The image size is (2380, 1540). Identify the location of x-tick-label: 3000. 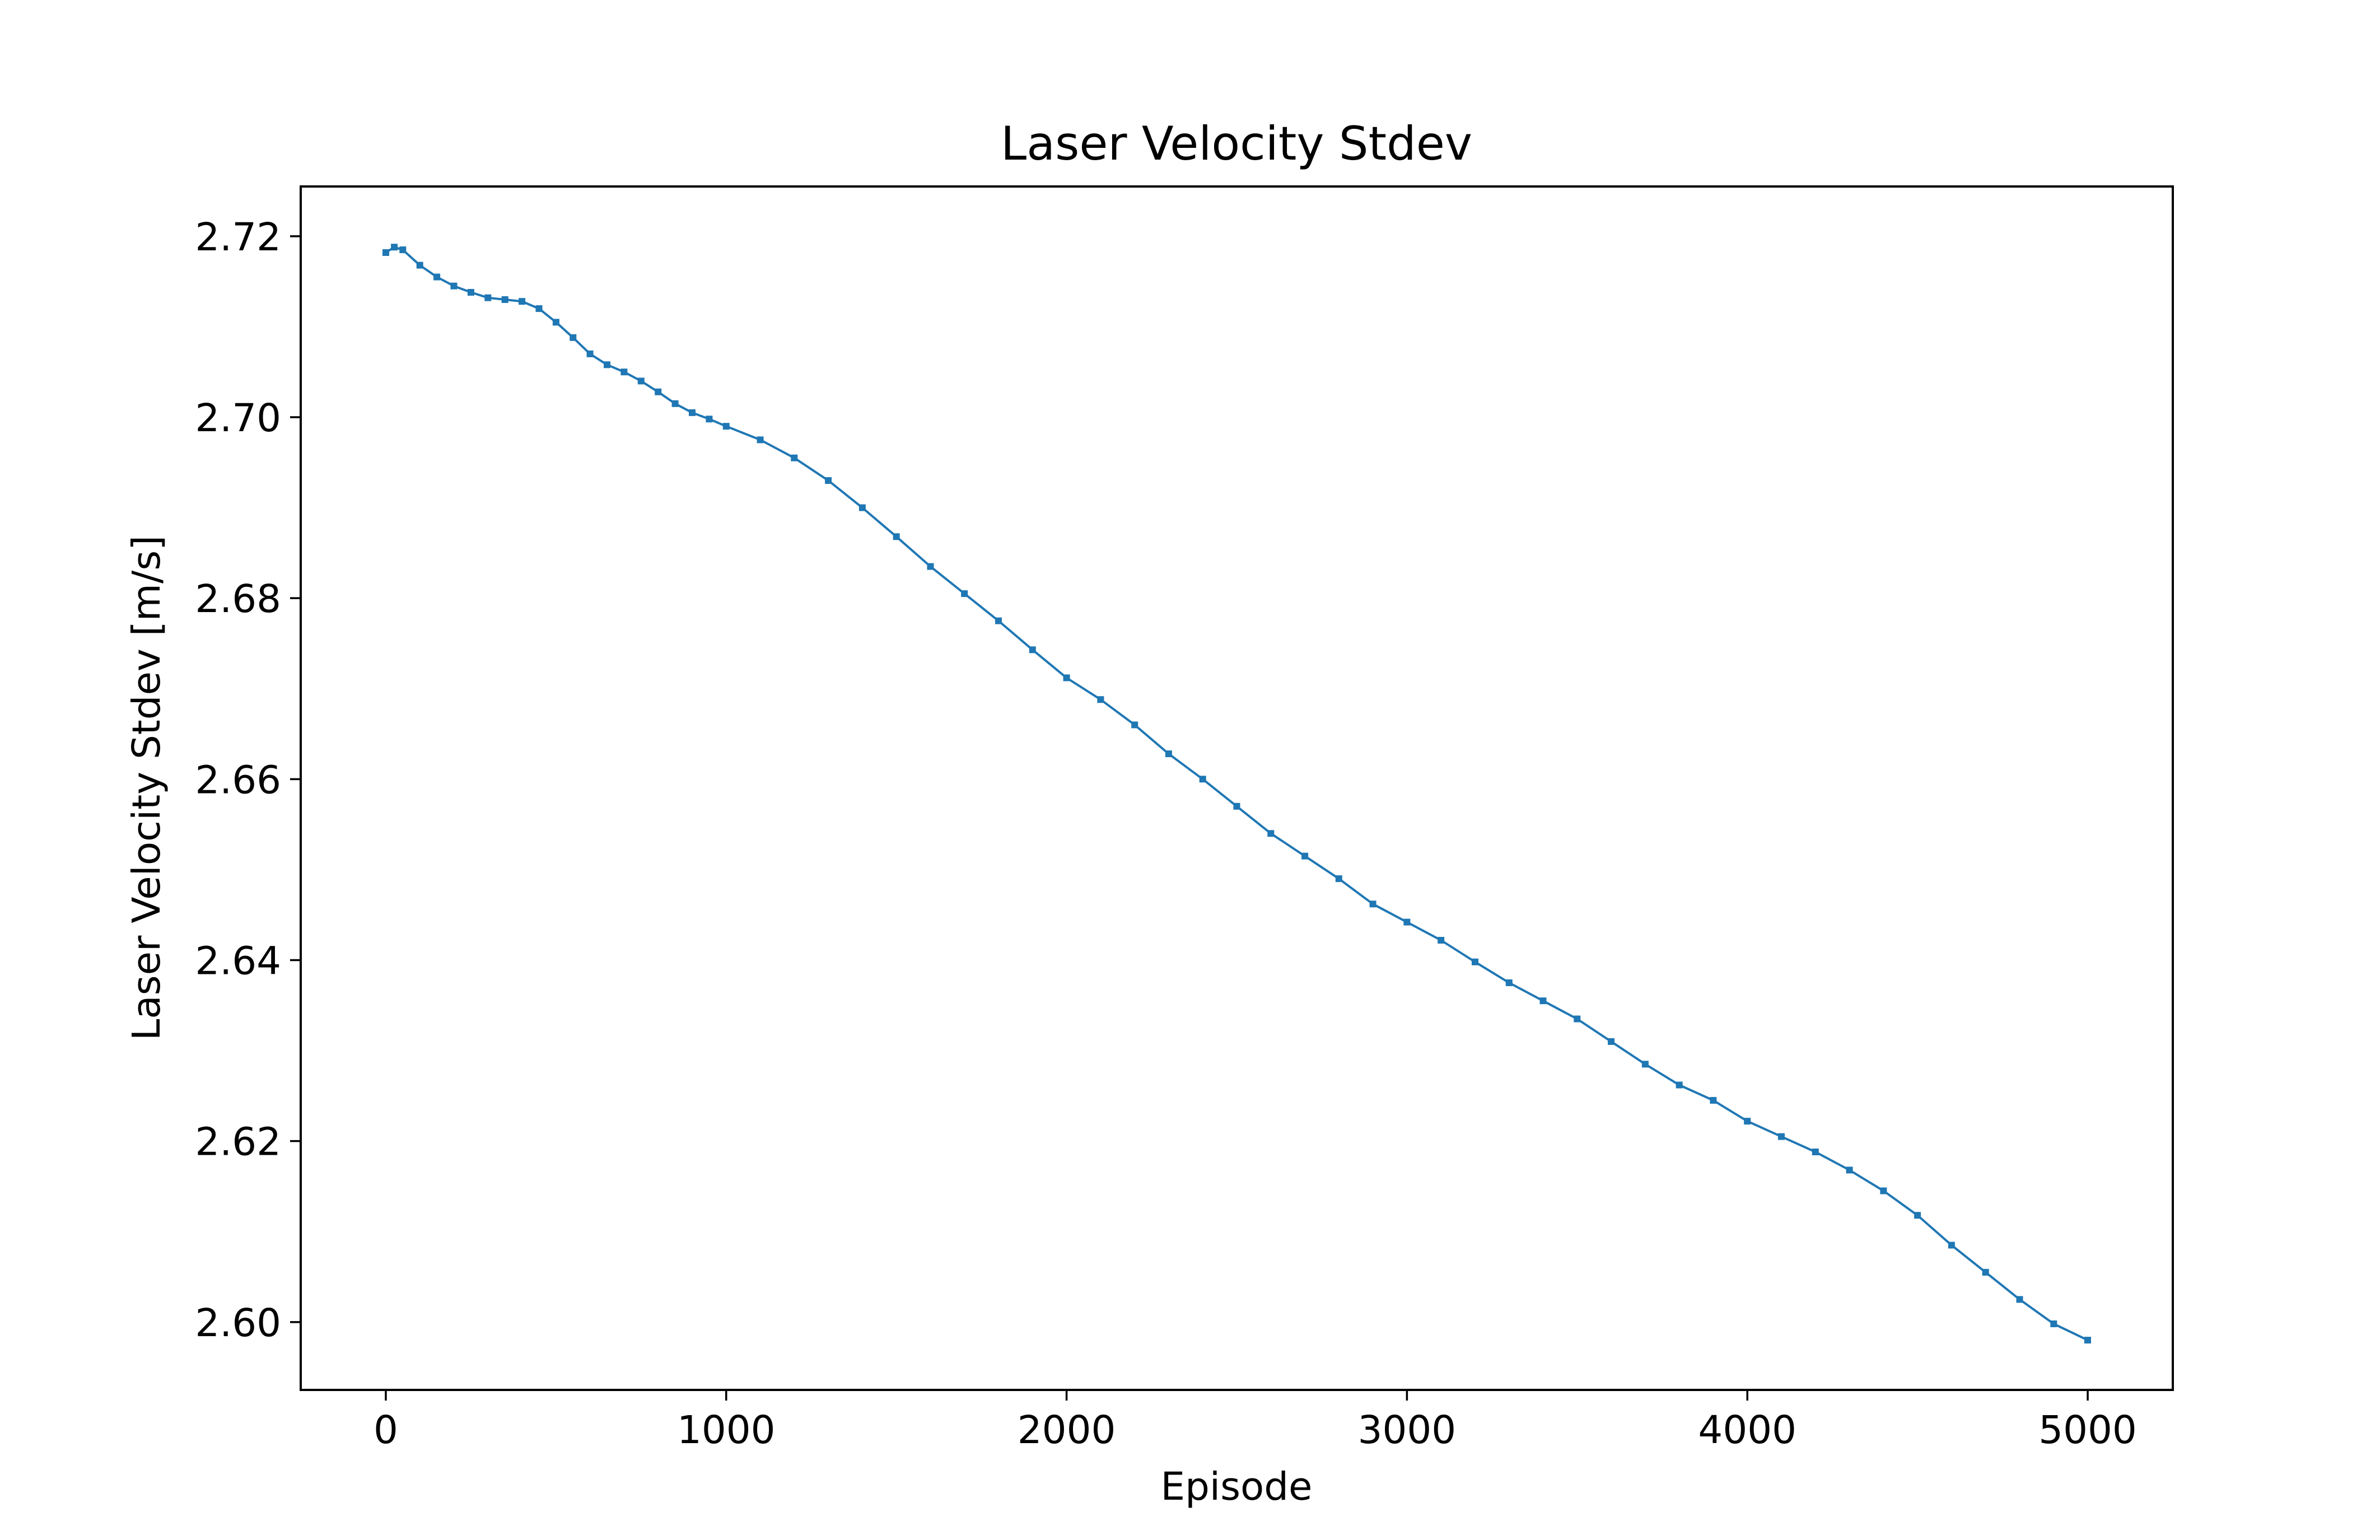
(1408, 1431).